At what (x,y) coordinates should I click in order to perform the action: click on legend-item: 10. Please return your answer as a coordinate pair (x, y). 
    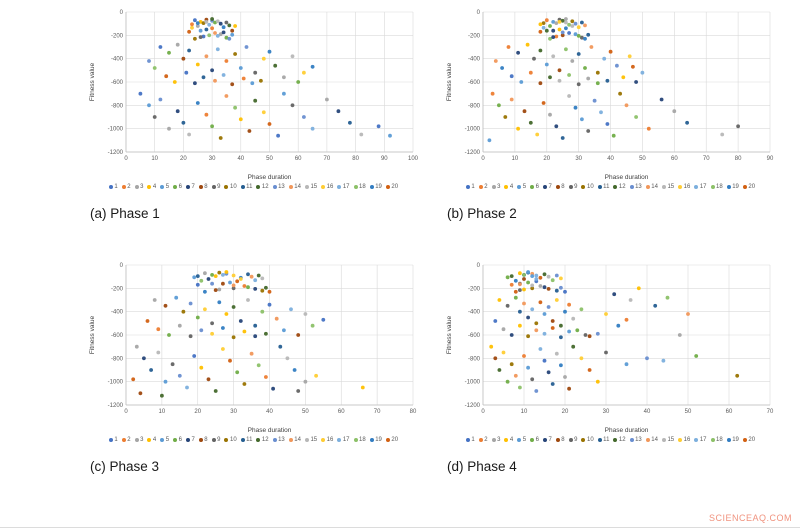
    Looking at the image, I should click on (587, 187).